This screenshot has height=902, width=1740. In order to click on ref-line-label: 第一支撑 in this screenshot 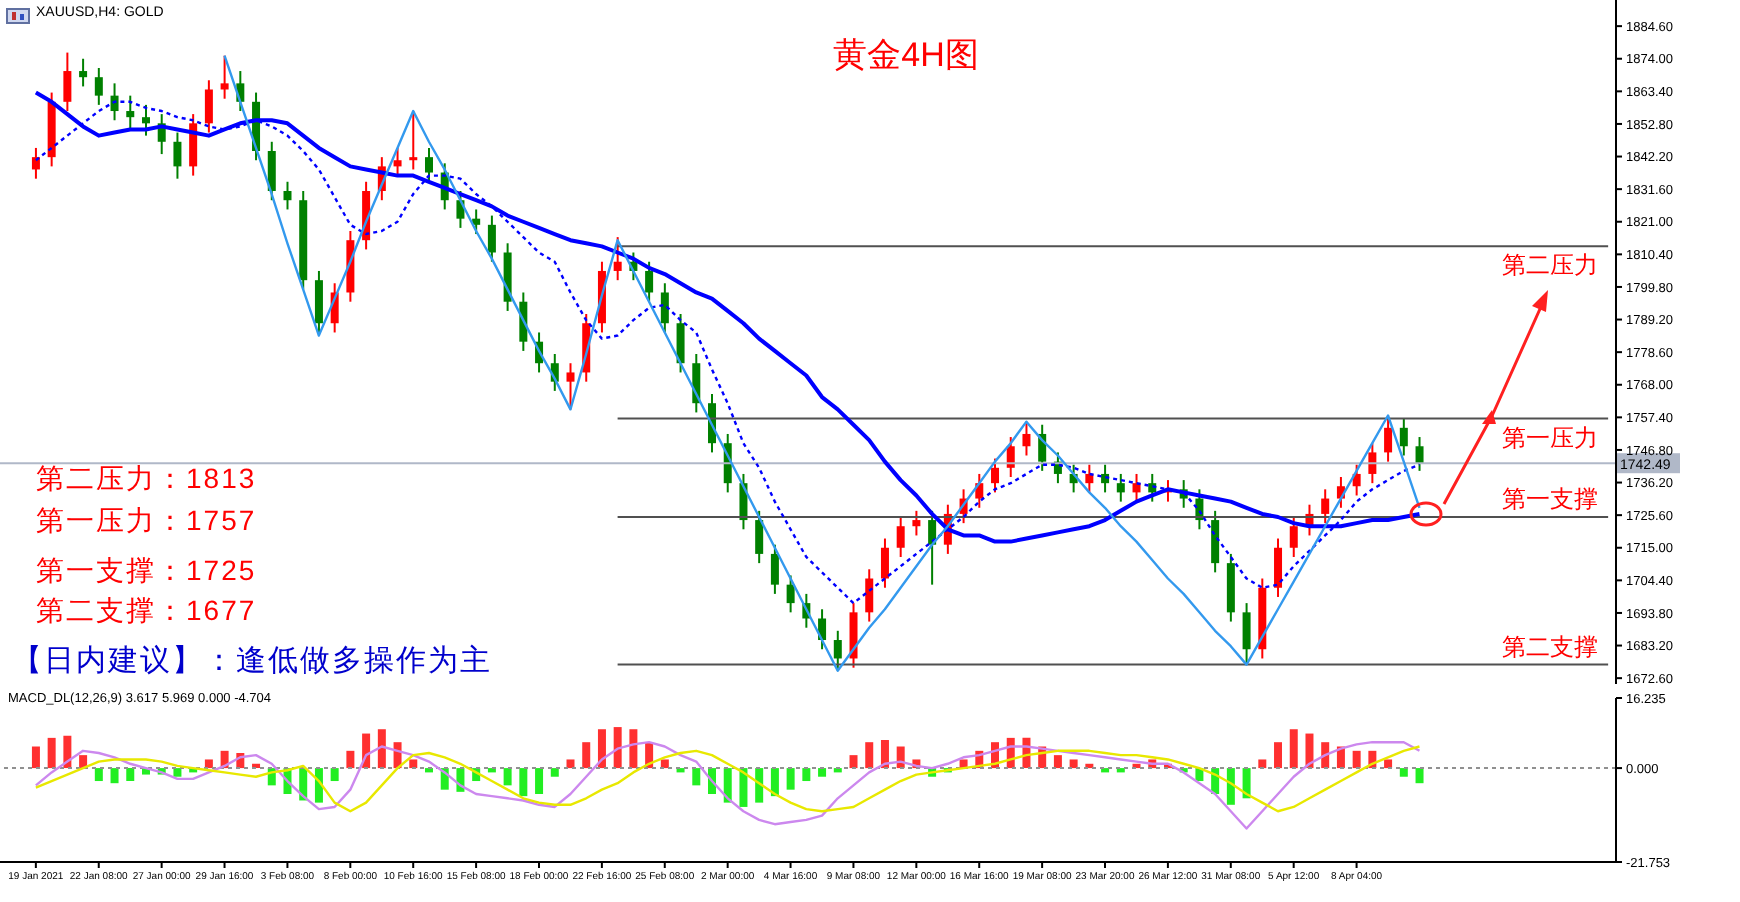, I will do `click(1550, 499)`.